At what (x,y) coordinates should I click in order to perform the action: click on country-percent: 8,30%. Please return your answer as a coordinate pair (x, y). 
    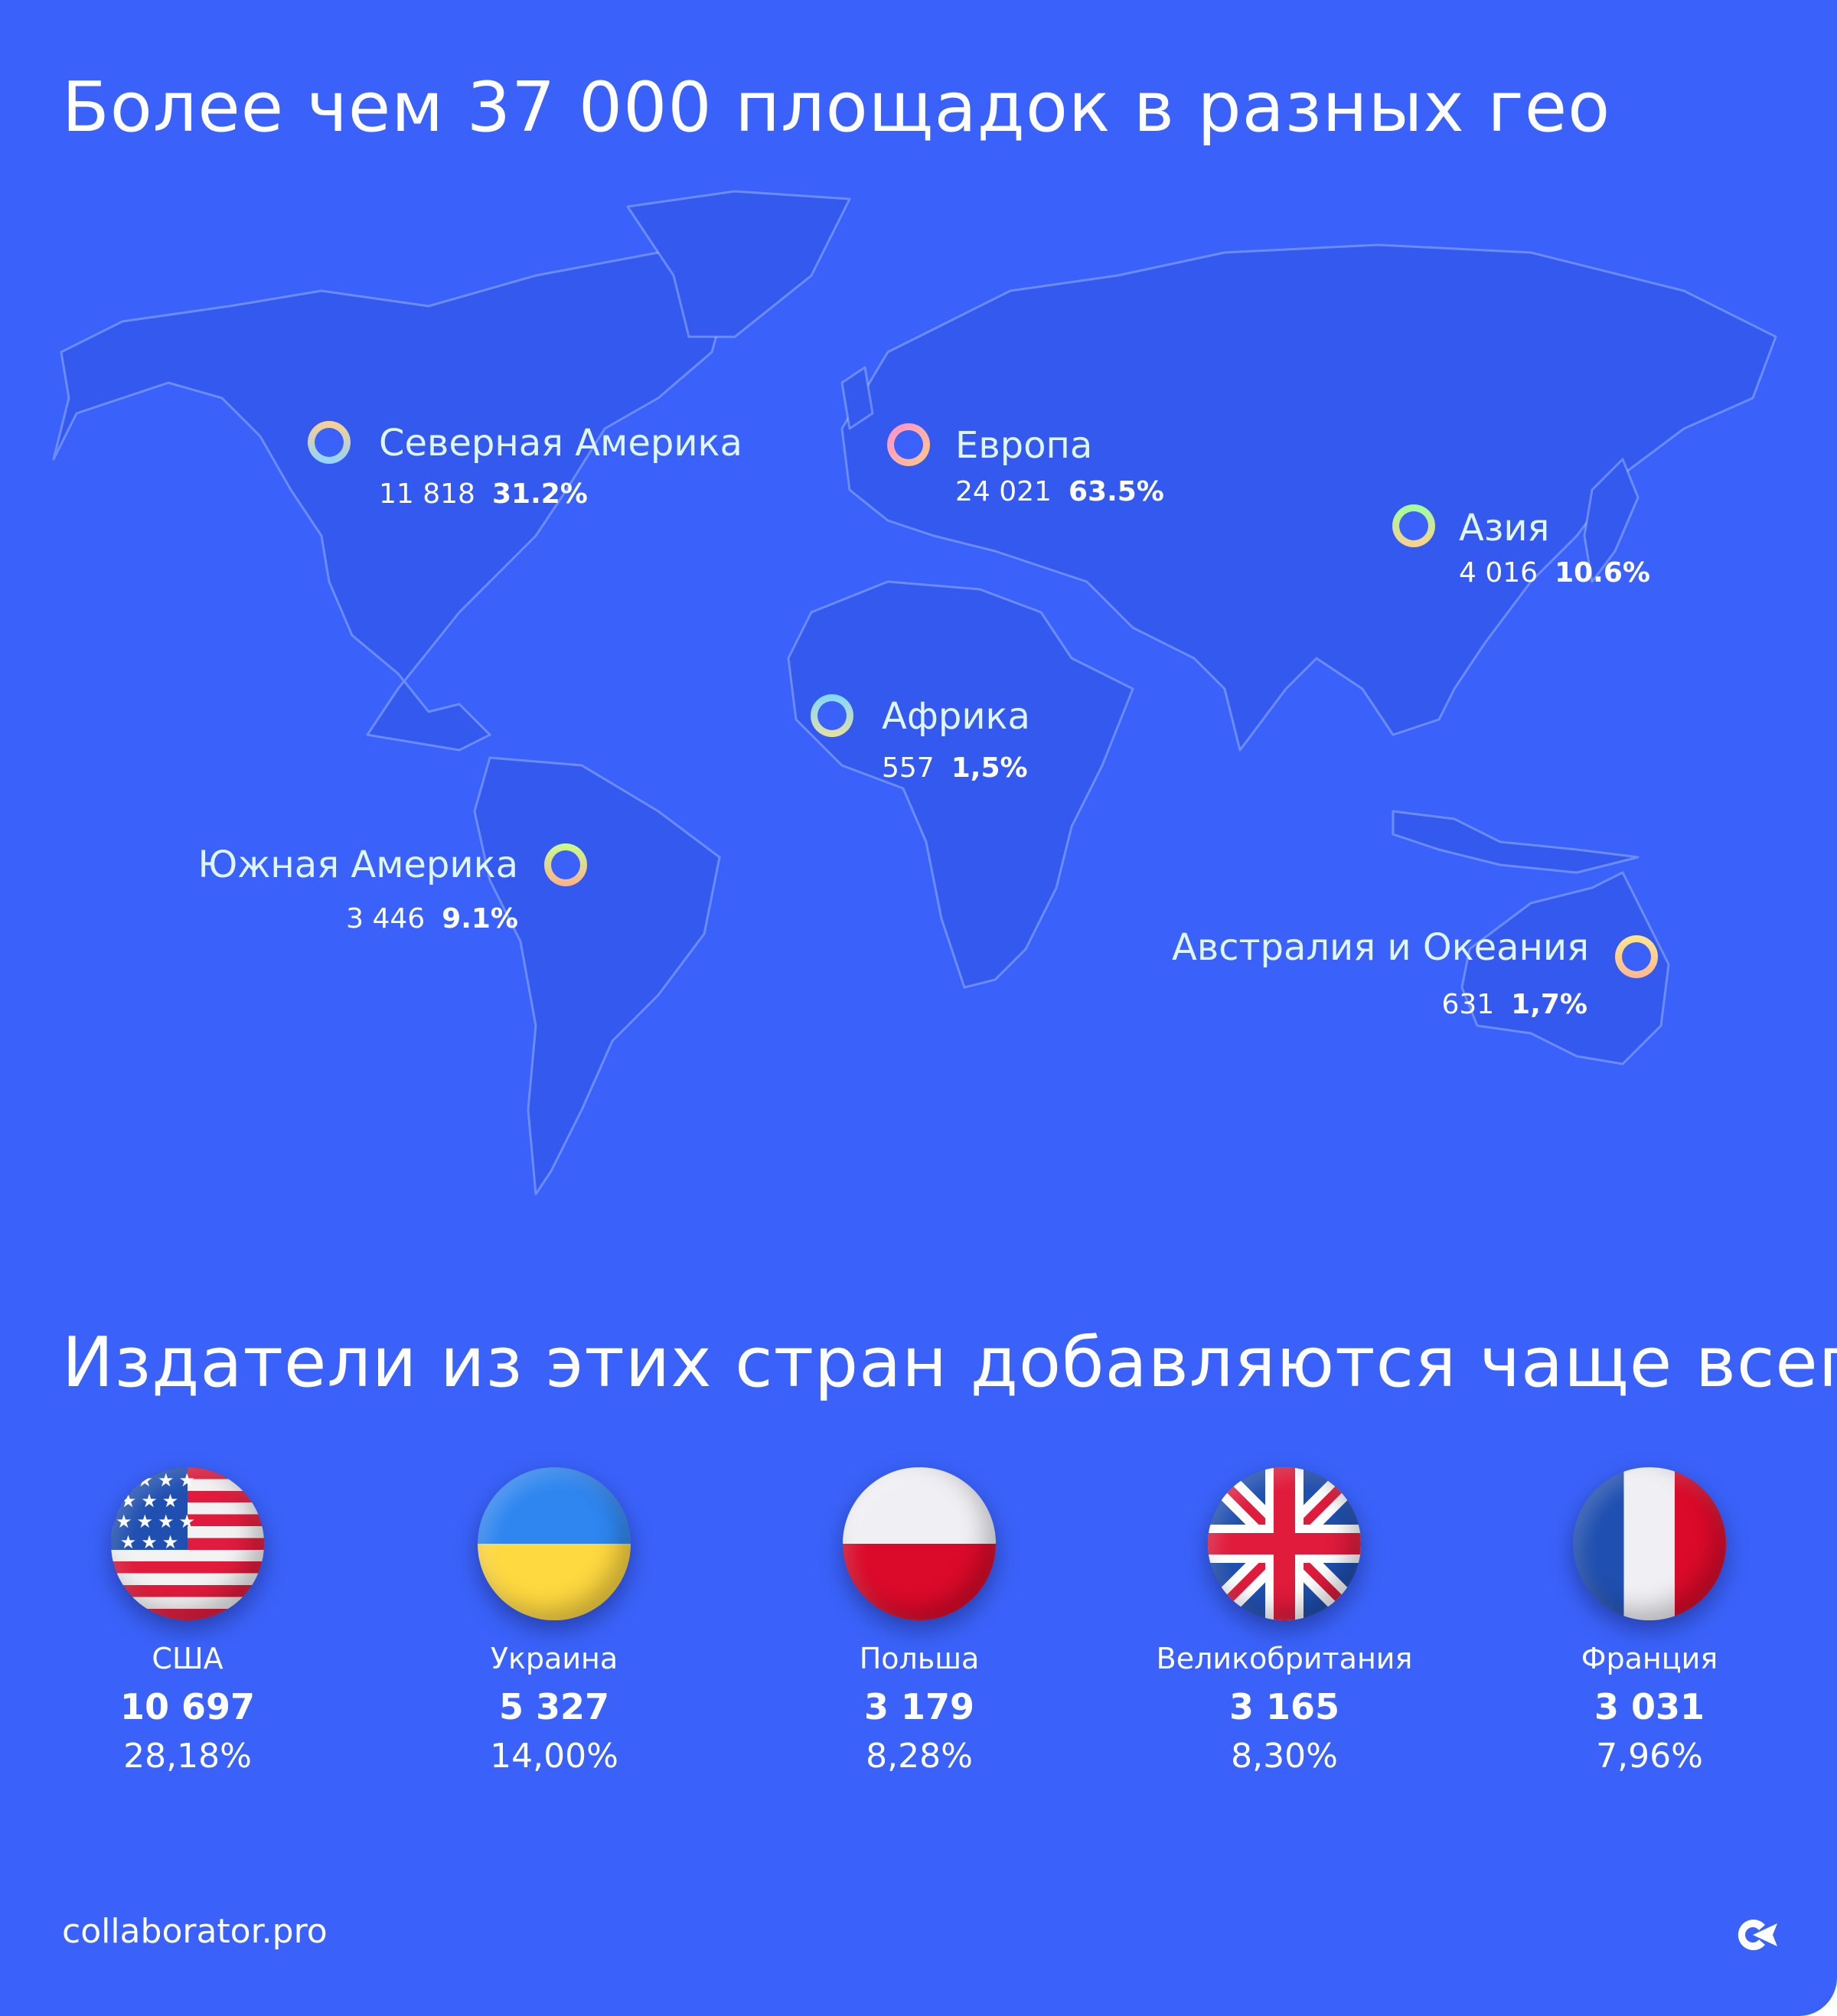
    Looking at the image, I should click on (1284, 1757).